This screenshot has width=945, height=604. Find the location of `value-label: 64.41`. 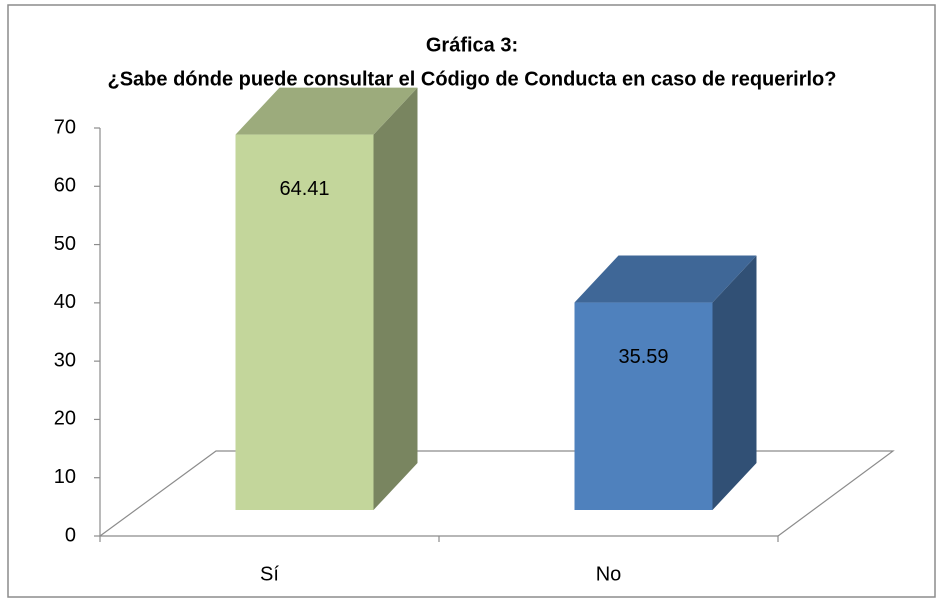

value-label: 64.41 is located at coordinates (304, 189).